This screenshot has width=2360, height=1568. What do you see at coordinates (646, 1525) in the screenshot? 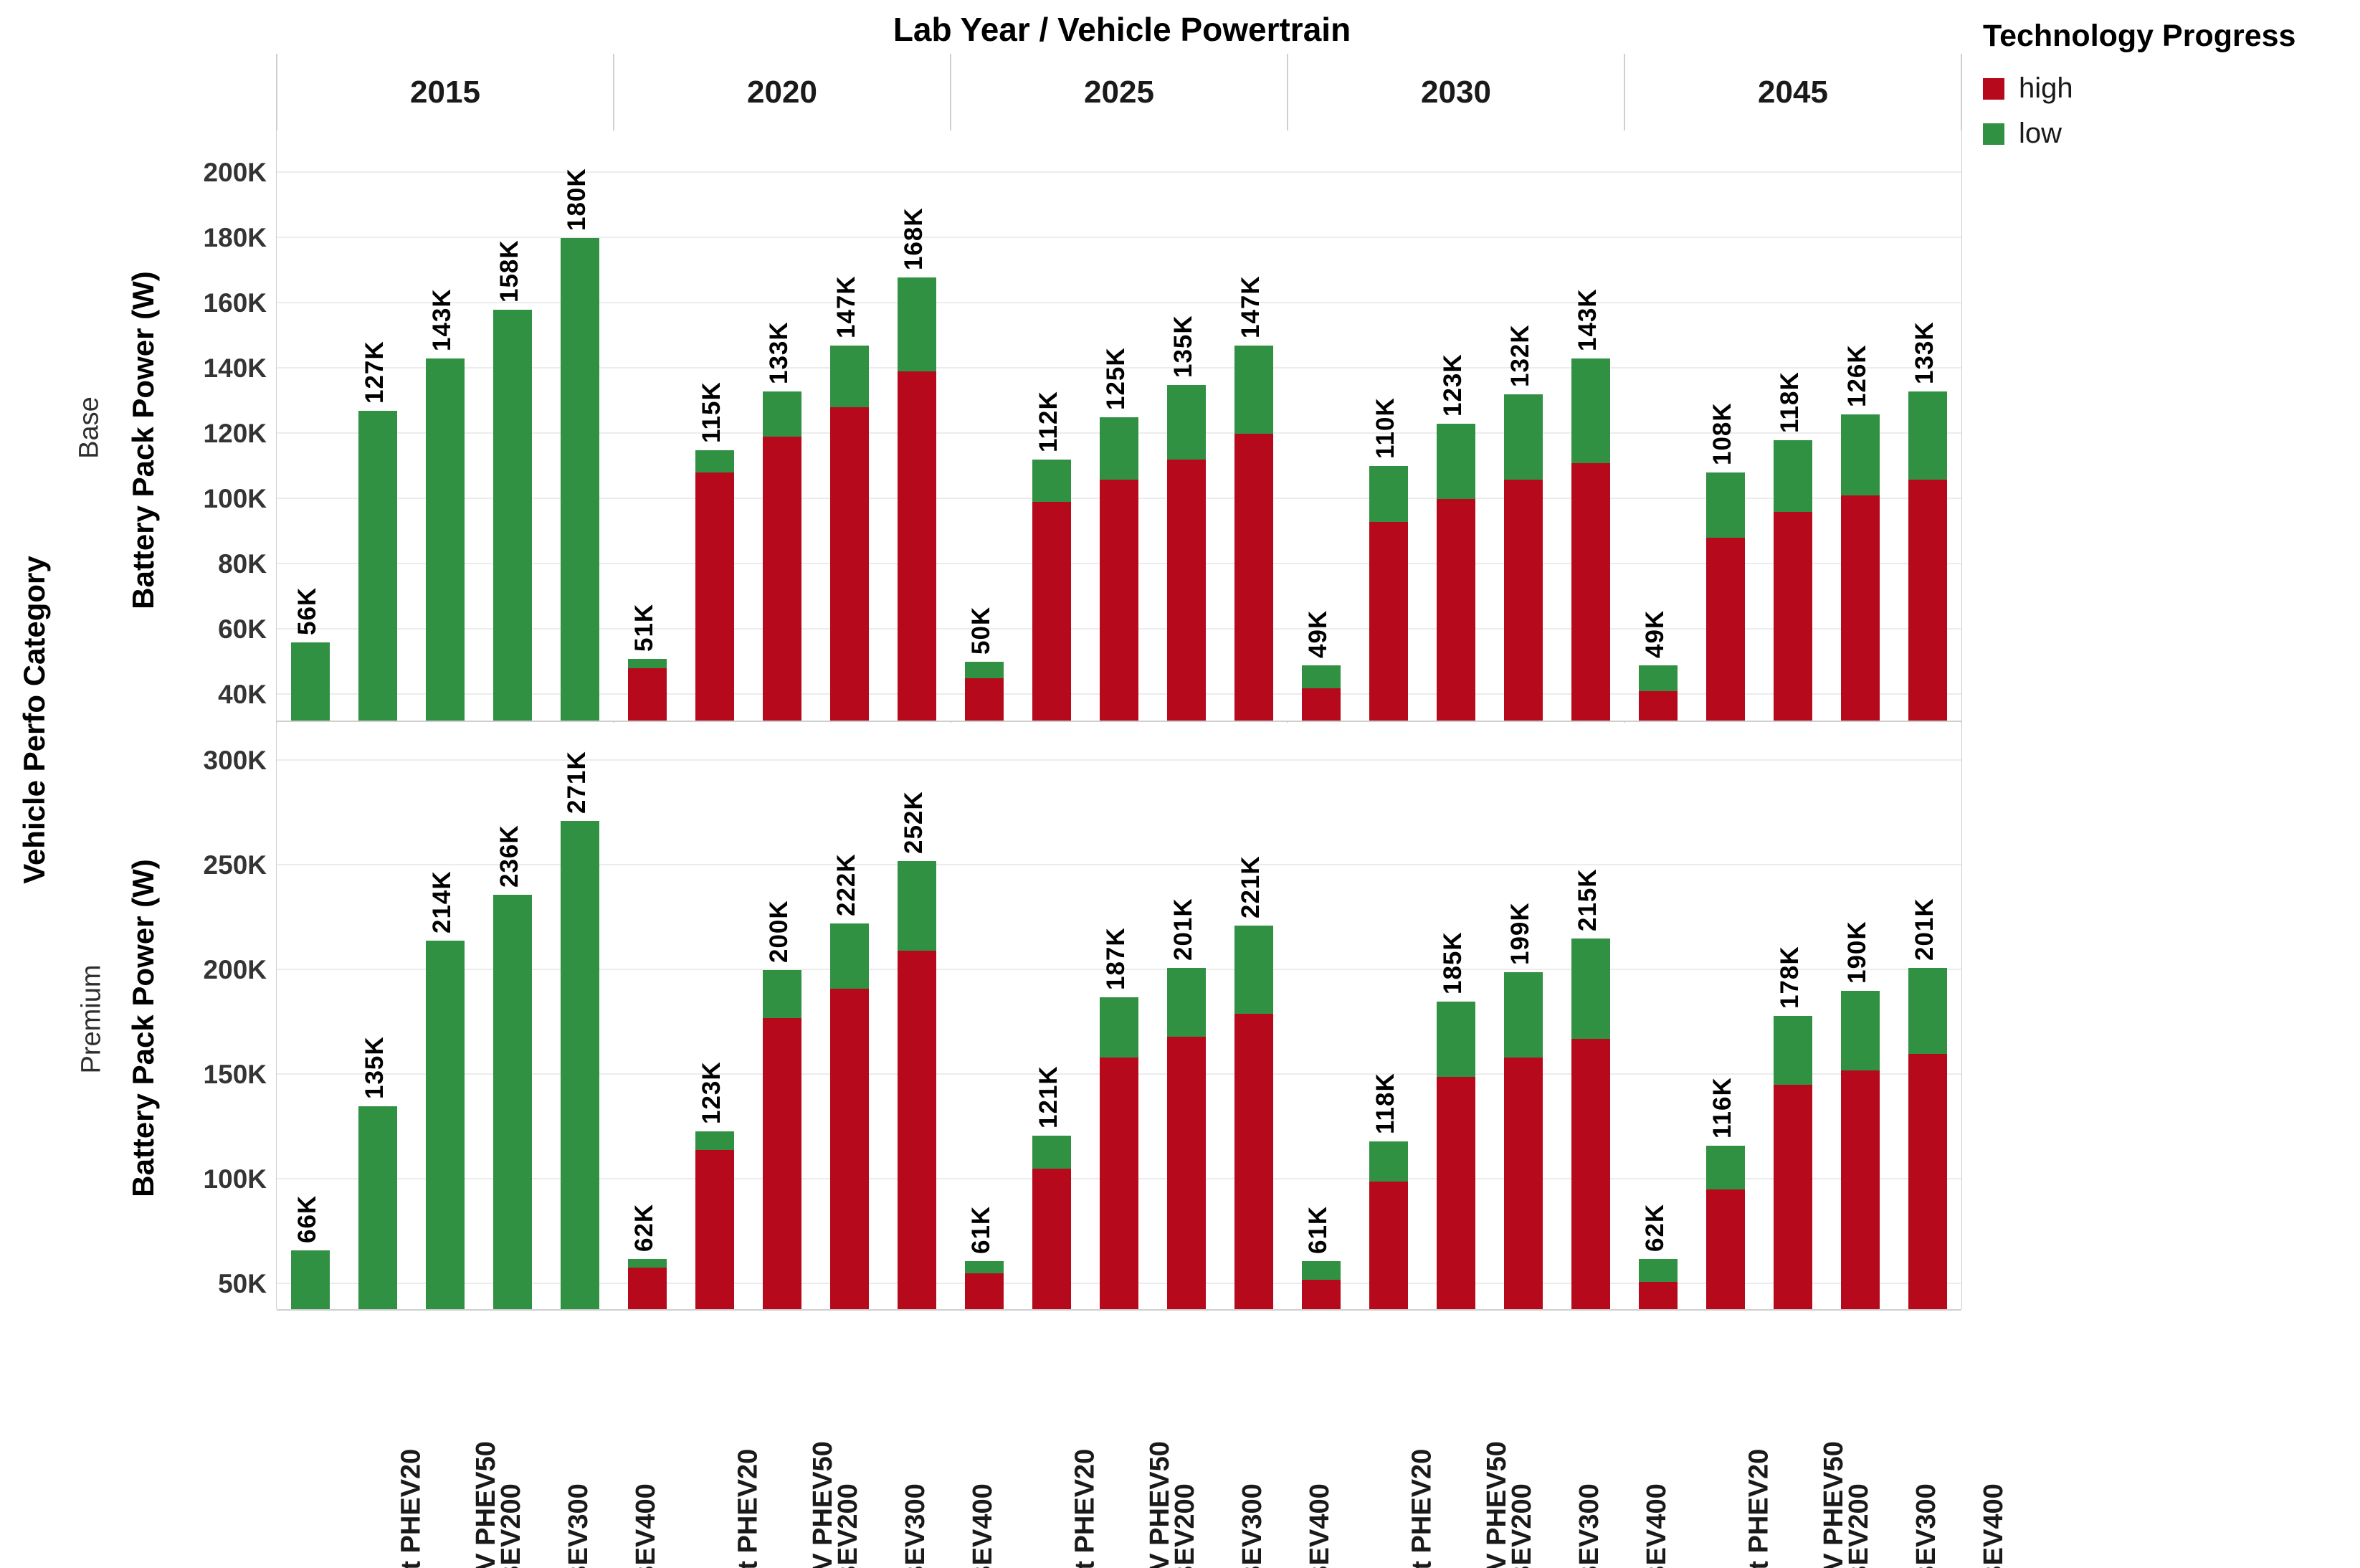
I see `x-axis-label-bev400: BEV400` at bounding box center [646, 1525].